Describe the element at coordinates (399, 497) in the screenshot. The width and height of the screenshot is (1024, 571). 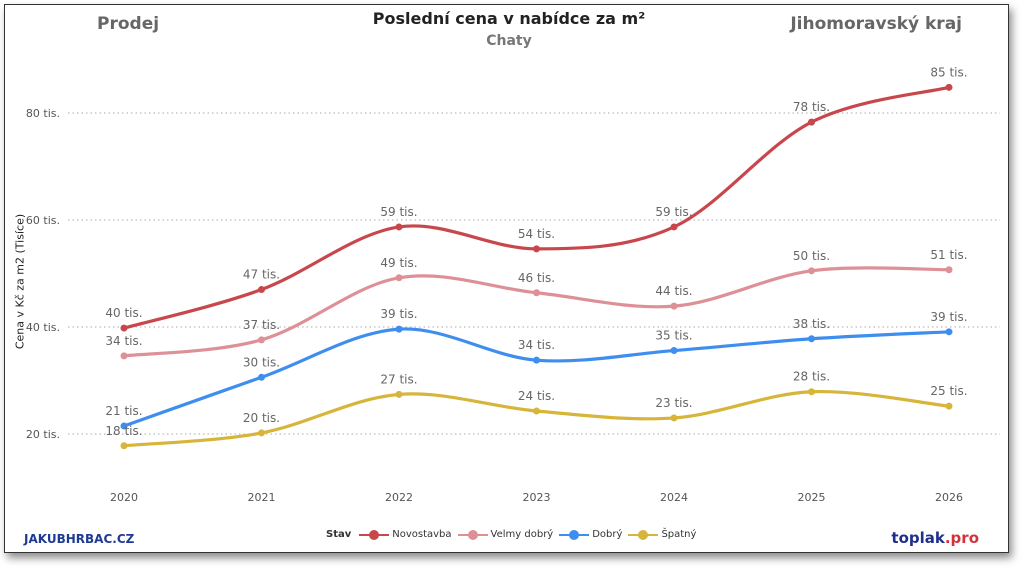
I see `x-tick-label: 2022` at that location.